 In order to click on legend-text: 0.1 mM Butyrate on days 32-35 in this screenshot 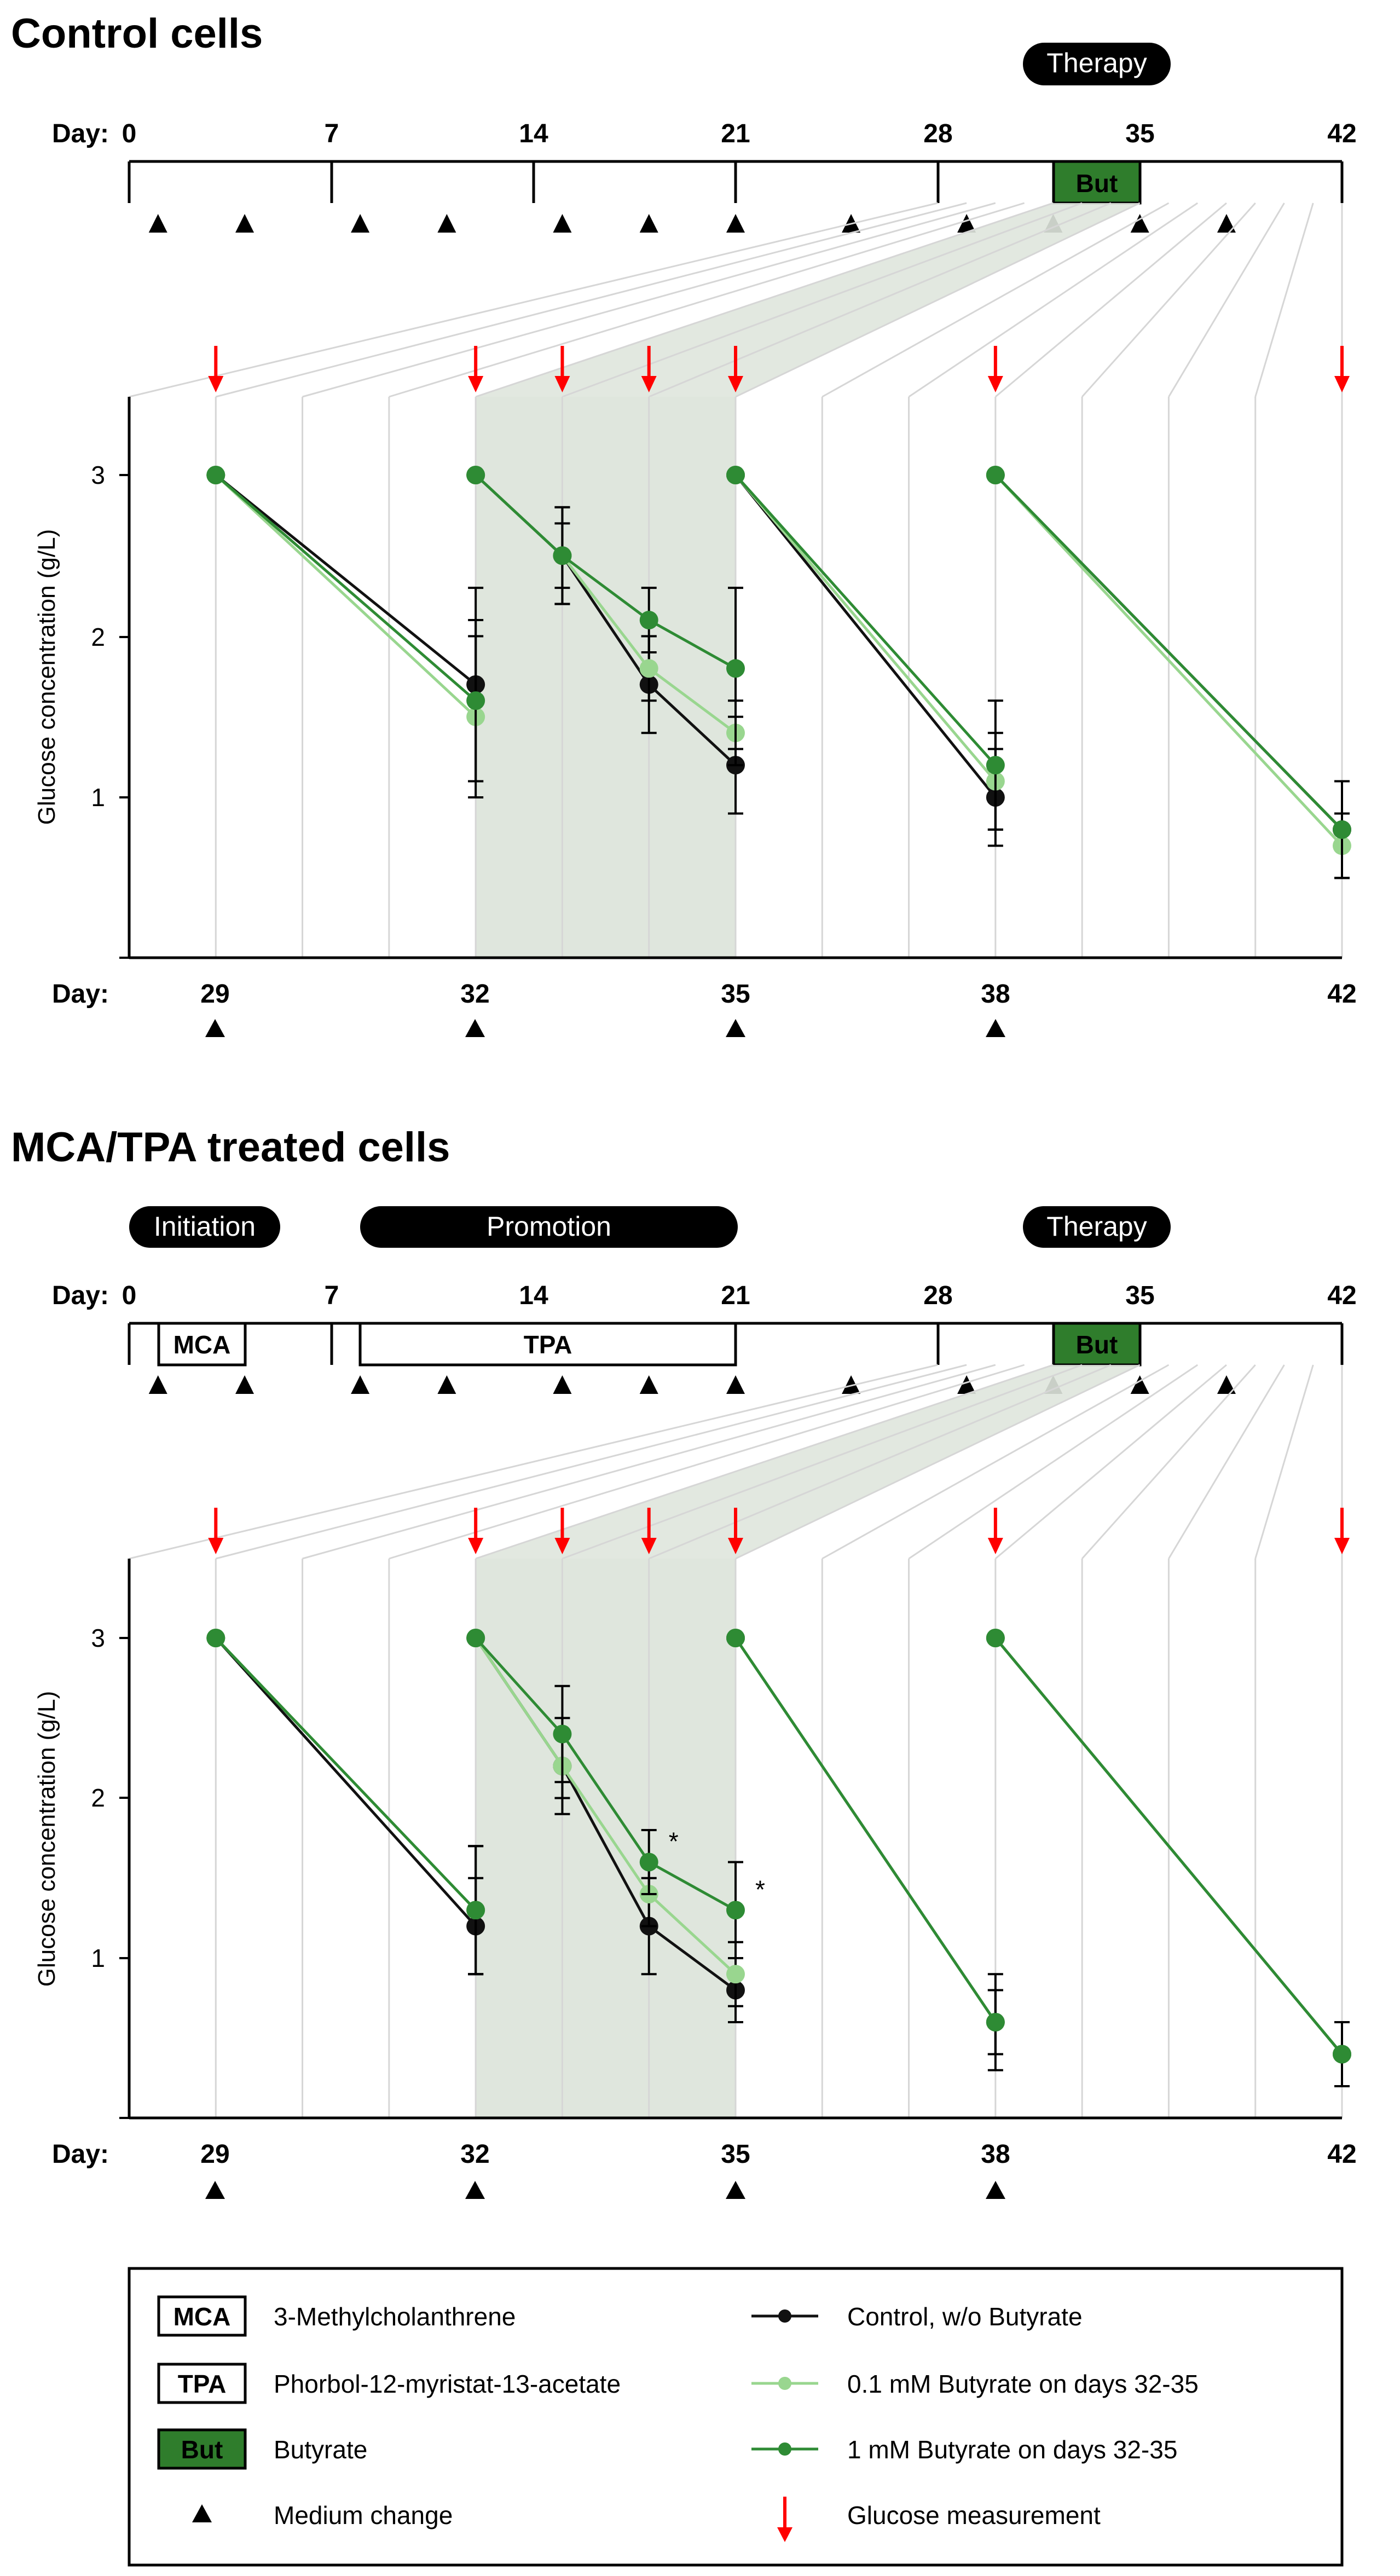, I will do `click(1023, 2384)`.